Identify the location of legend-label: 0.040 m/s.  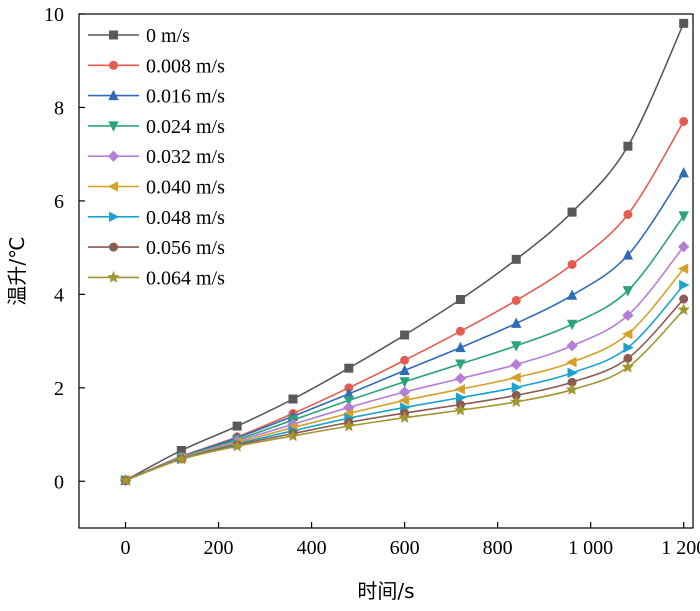
(185, 188).